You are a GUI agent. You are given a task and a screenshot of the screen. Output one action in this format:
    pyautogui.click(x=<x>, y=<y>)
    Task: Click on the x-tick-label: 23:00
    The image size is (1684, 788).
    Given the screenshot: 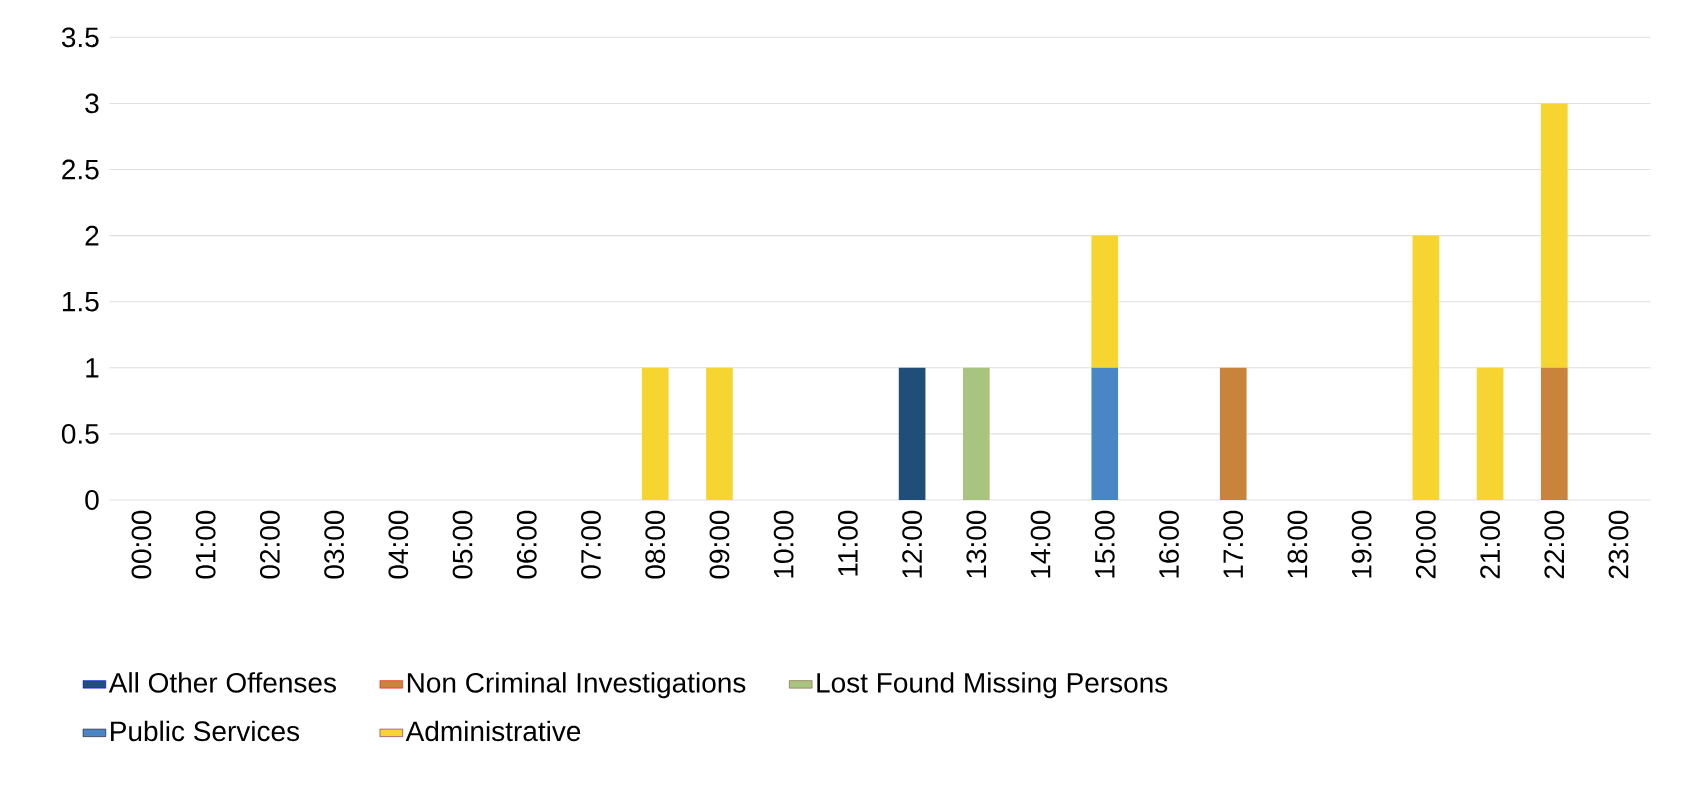 What is the action you would take?
    pyautogui.click(x=1618, y=544)
    